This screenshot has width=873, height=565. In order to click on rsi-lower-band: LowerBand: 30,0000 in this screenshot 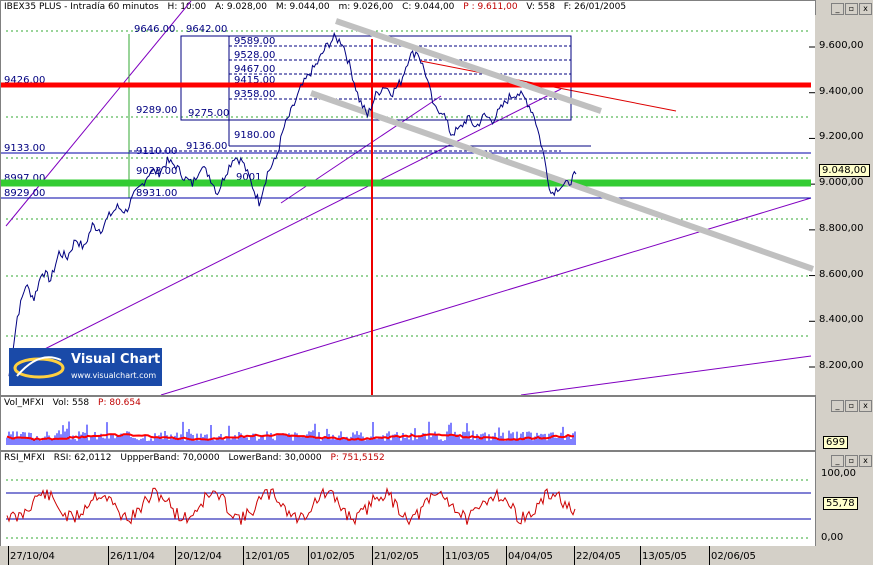, I will do `click(275, 458)`.